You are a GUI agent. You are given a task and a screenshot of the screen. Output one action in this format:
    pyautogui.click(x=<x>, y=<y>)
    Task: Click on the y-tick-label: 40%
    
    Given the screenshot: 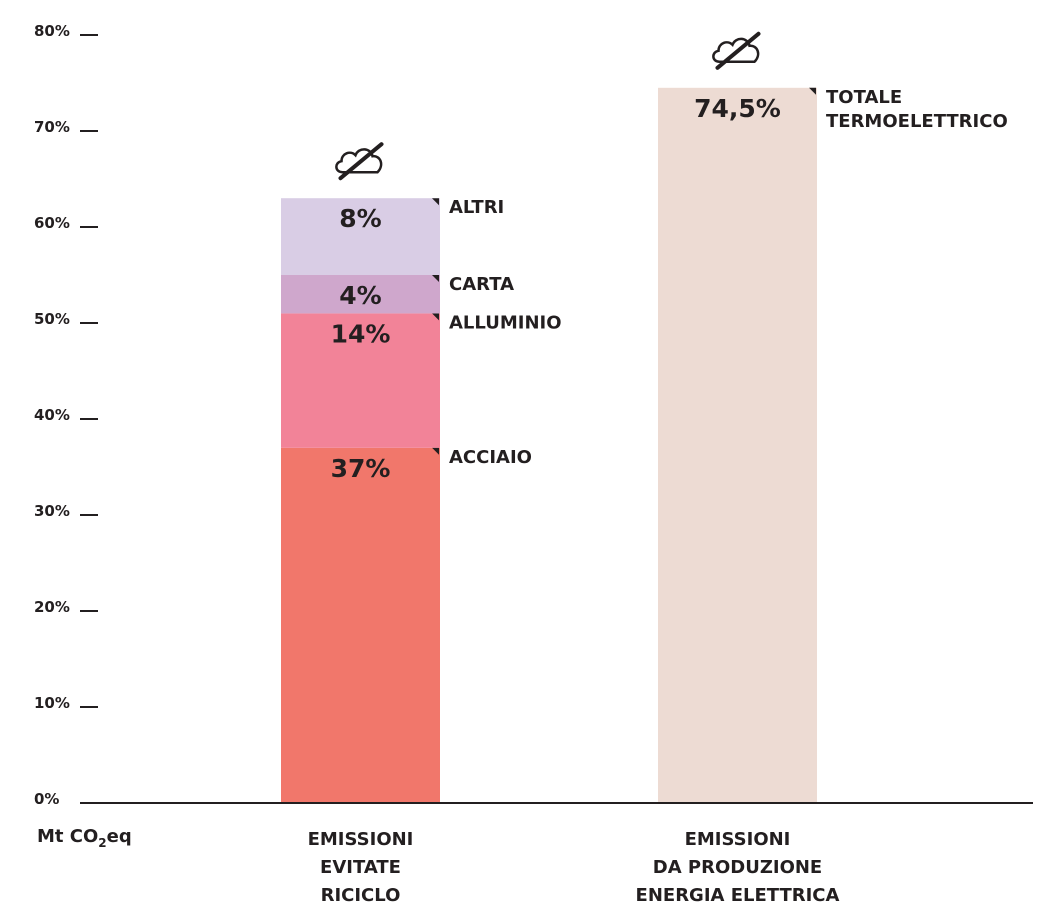 What is the action you would take?
    pyautogui.click(x=52, y=415)
    